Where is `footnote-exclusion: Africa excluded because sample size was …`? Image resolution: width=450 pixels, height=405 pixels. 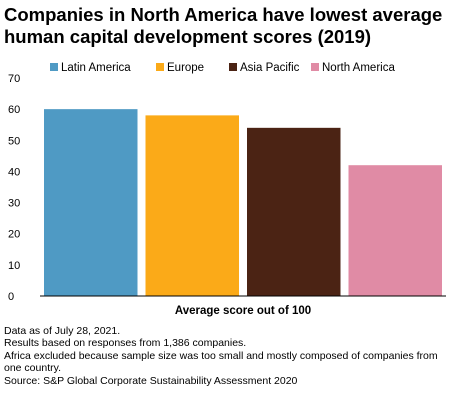 footnote-exclusion: Africa excluded because sample size was … is located at coordinates (221, 362).